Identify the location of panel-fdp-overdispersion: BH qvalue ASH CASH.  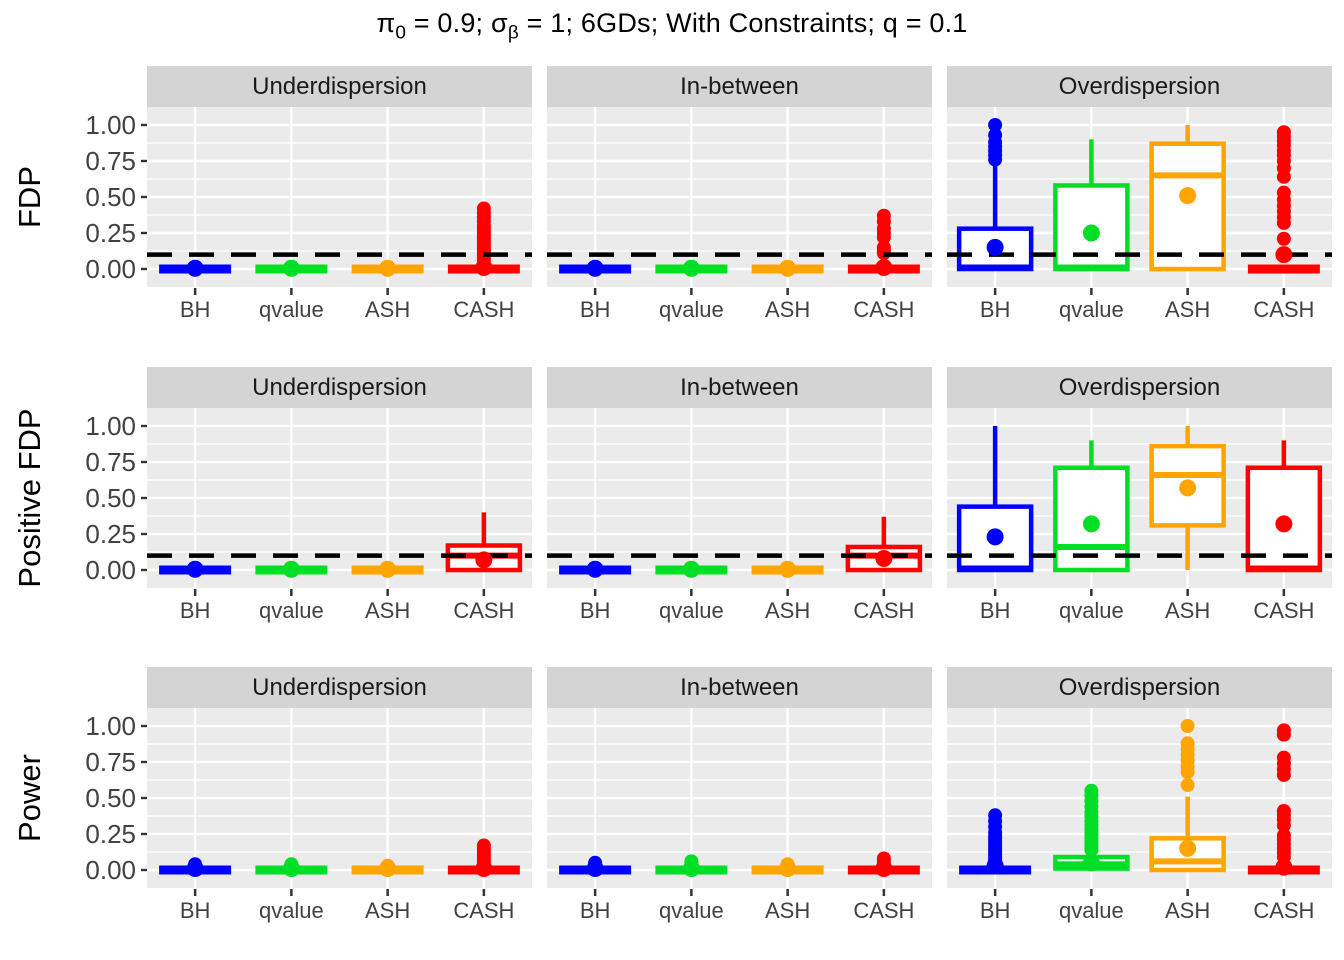
(1139, 214).